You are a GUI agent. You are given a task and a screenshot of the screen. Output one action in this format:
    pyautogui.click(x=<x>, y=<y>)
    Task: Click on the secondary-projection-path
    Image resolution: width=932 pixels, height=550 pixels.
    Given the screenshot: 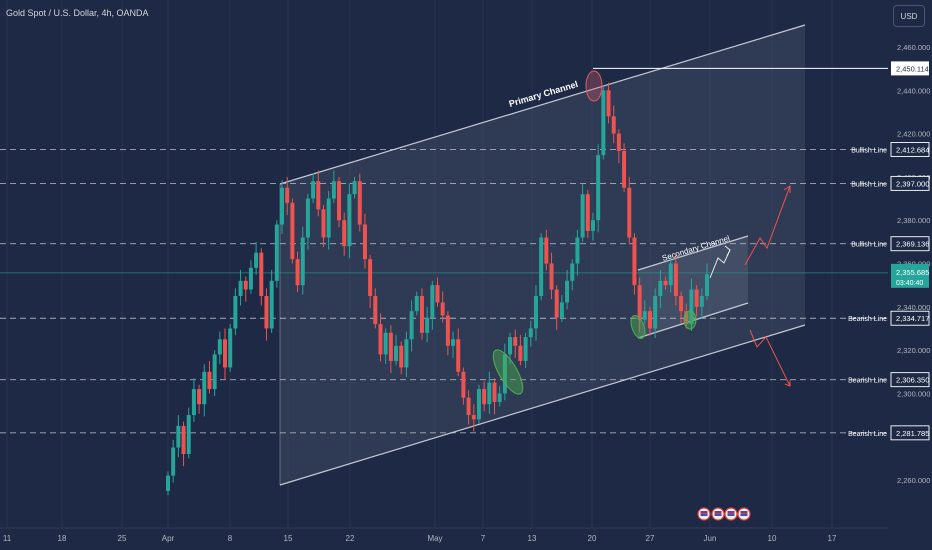 What is the action you would take?
    pyautogui.click(x=720, y=264)
    